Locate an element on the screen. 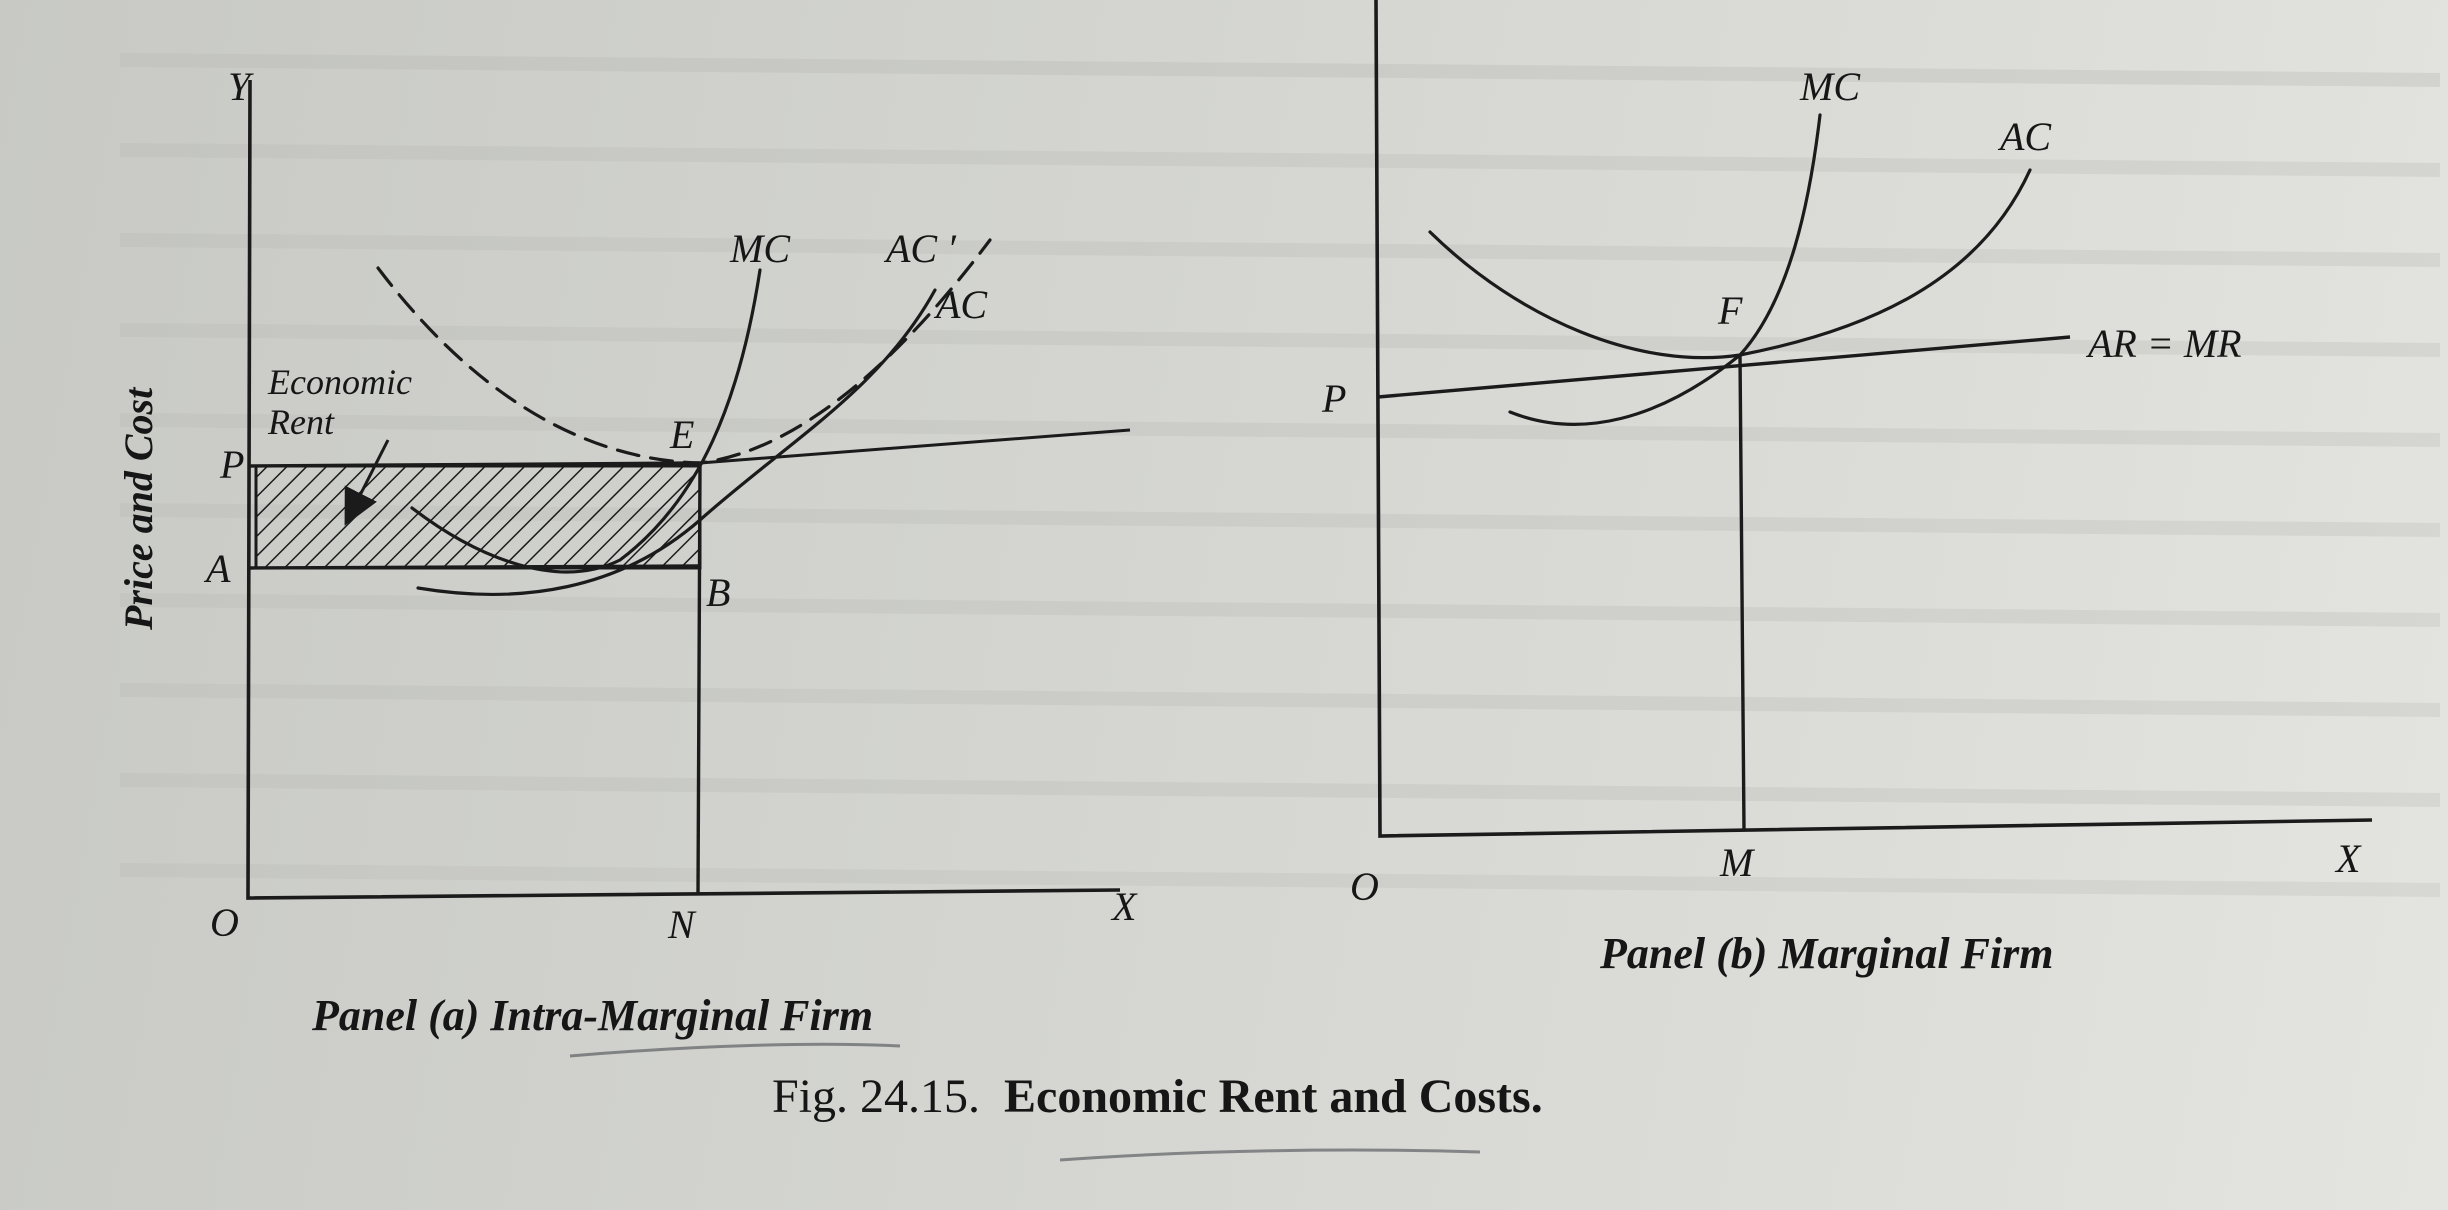 This screenshot has height=1210, width=2448. panel-b-curve-mc: MC is located at coordinates (1830, 86).